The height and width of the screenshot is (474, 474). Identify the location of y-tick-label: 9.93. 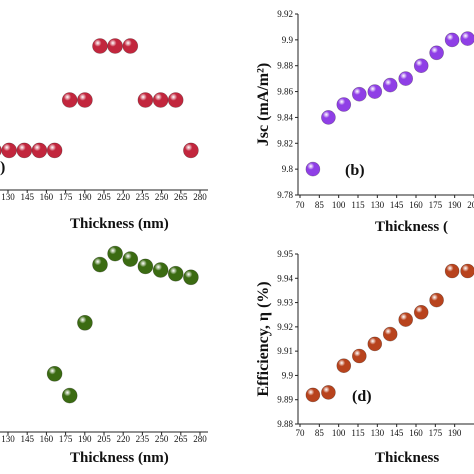
(285, 303).